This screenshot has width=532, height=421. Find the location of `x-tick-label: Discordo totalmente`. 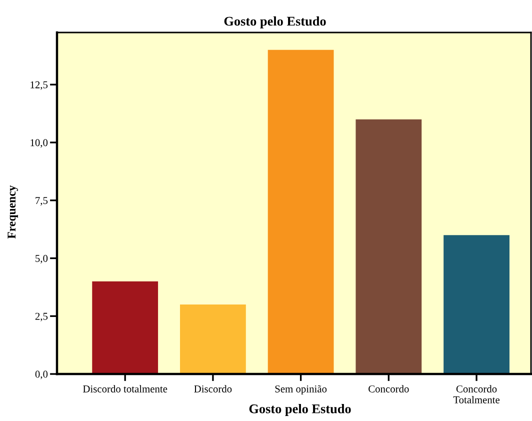

x-tick-label: Discordo totalmente is located at coordinates (125, 388).